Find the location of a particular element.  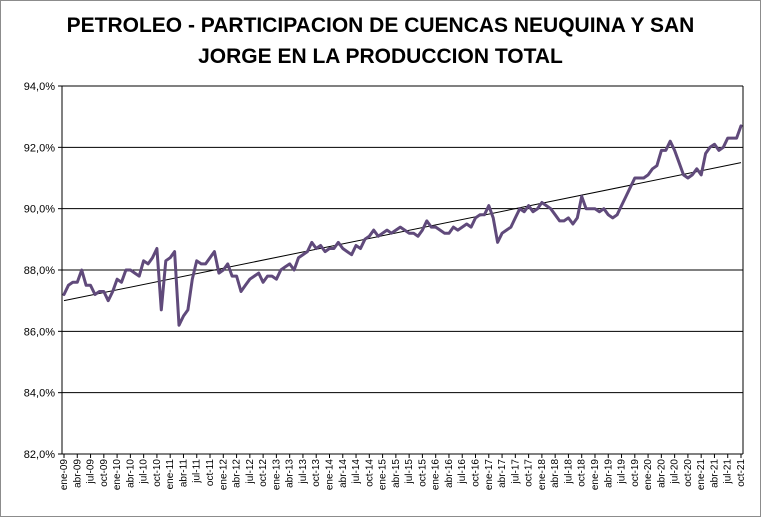

y-tick-label: 82,0% is located at coordinates (39, 455).